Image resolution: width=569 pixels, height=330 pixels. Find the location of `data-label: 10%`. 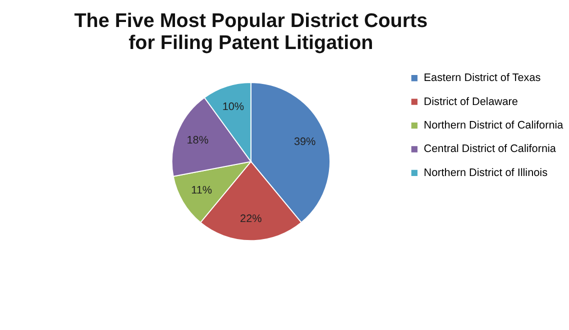

data-label: 10% is located at coordinates (233, 107).